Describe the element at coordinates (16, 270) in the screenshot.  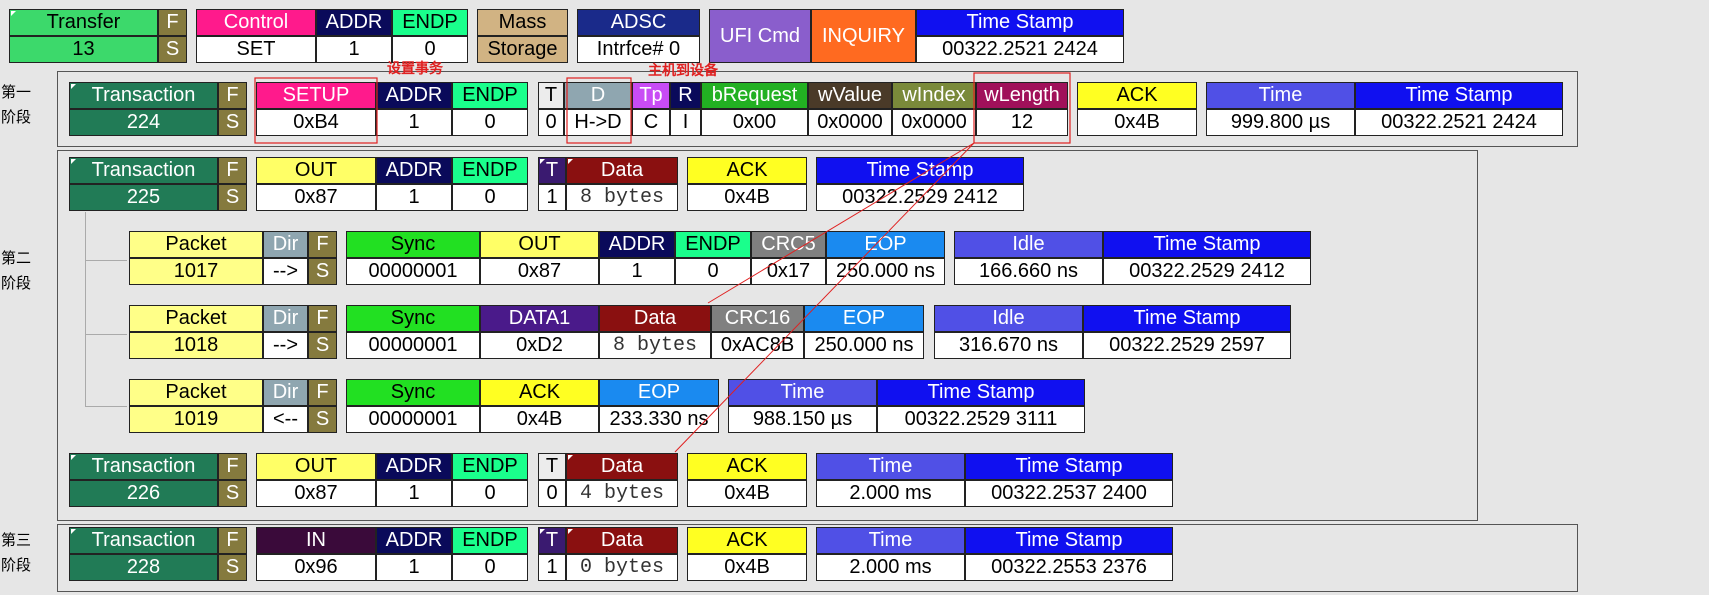
I see `phase-label-2: 第二阶段` at that location.